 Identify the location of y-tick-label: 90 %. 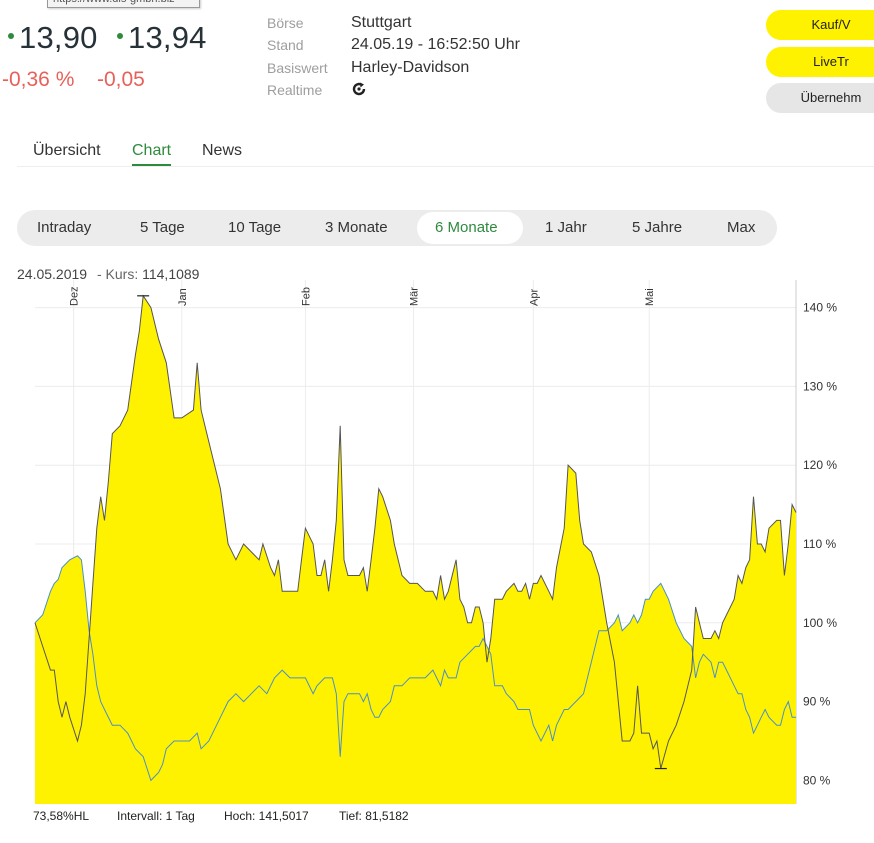
(817, 702).